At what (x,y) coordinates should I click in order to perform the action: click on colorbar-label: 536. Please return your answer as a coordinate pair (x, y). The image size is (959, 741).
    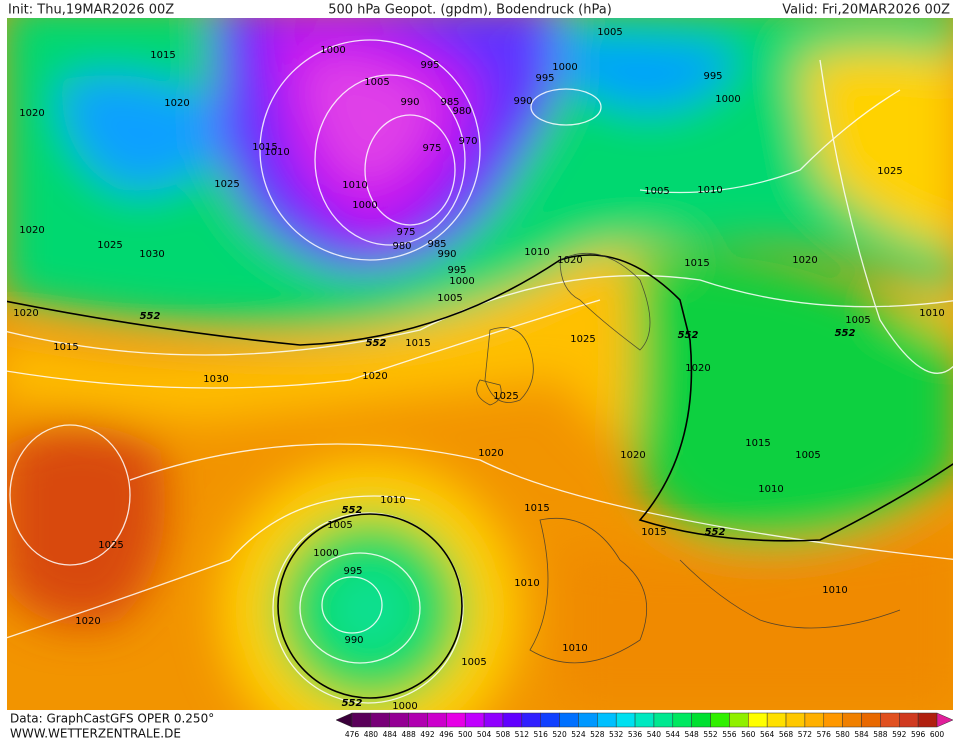
    Looking at the image, I should click on (635, 734).